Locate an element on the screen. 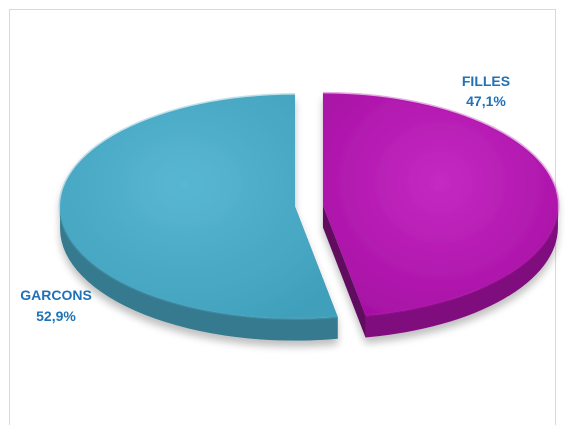 Image resolution: width=565 pixels, height=425 pixels. pie-slice-side-wall is located at coordinates (461, 271).